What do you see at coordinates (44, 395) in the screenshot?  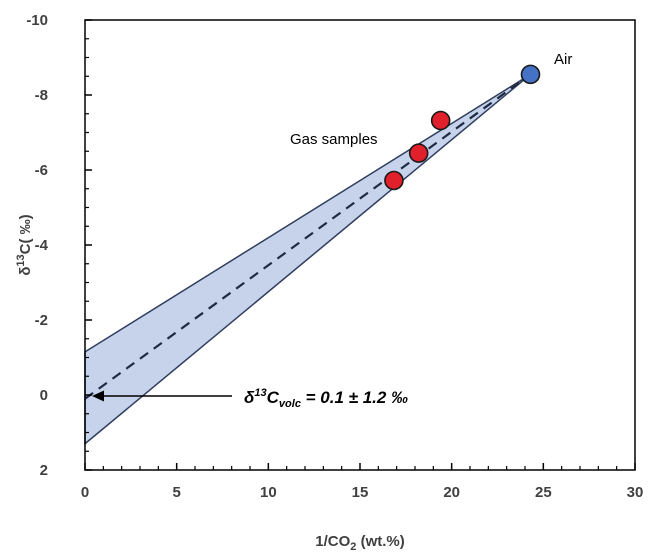 I see `y-tick-label: 0` at bounding box center [44, 395].